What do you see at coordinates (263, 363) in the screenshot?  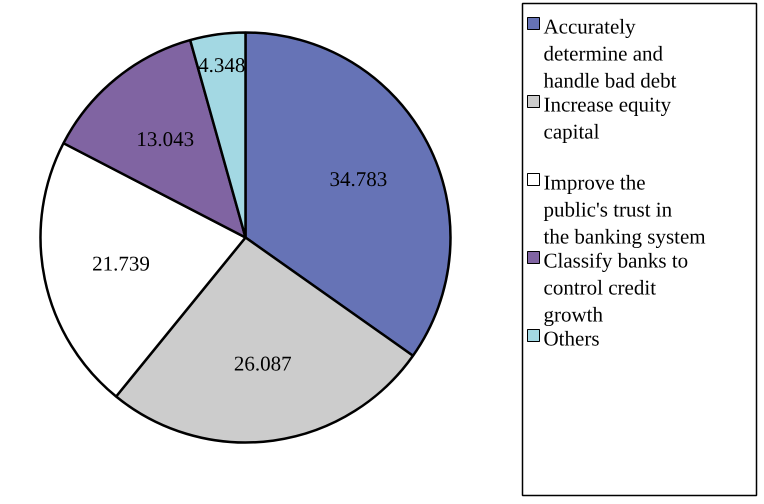 I see `data-label: 26.087` at bounding box center [263, 363].